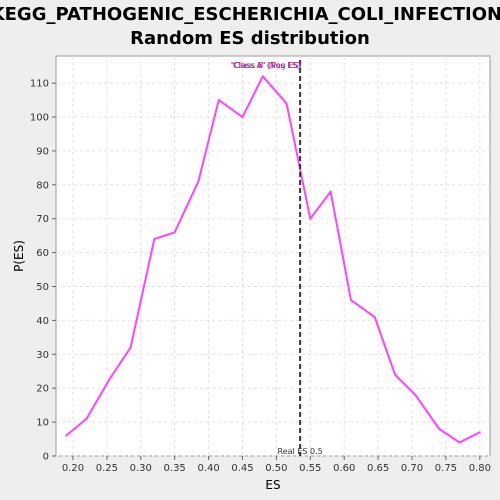 This screenshot has height=500, width=500. Describe the element at coordinates (39, 118) in the screenshot. I see `y-tick-label: 100` at that location.